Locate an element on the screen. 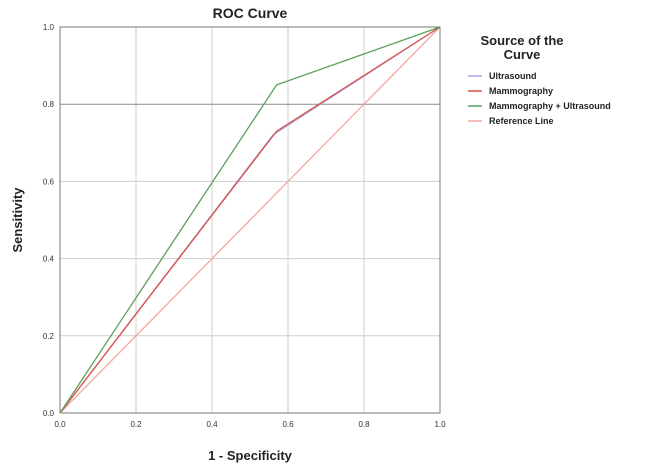  legend-label: Mammography is located at coordinates (521, 91).